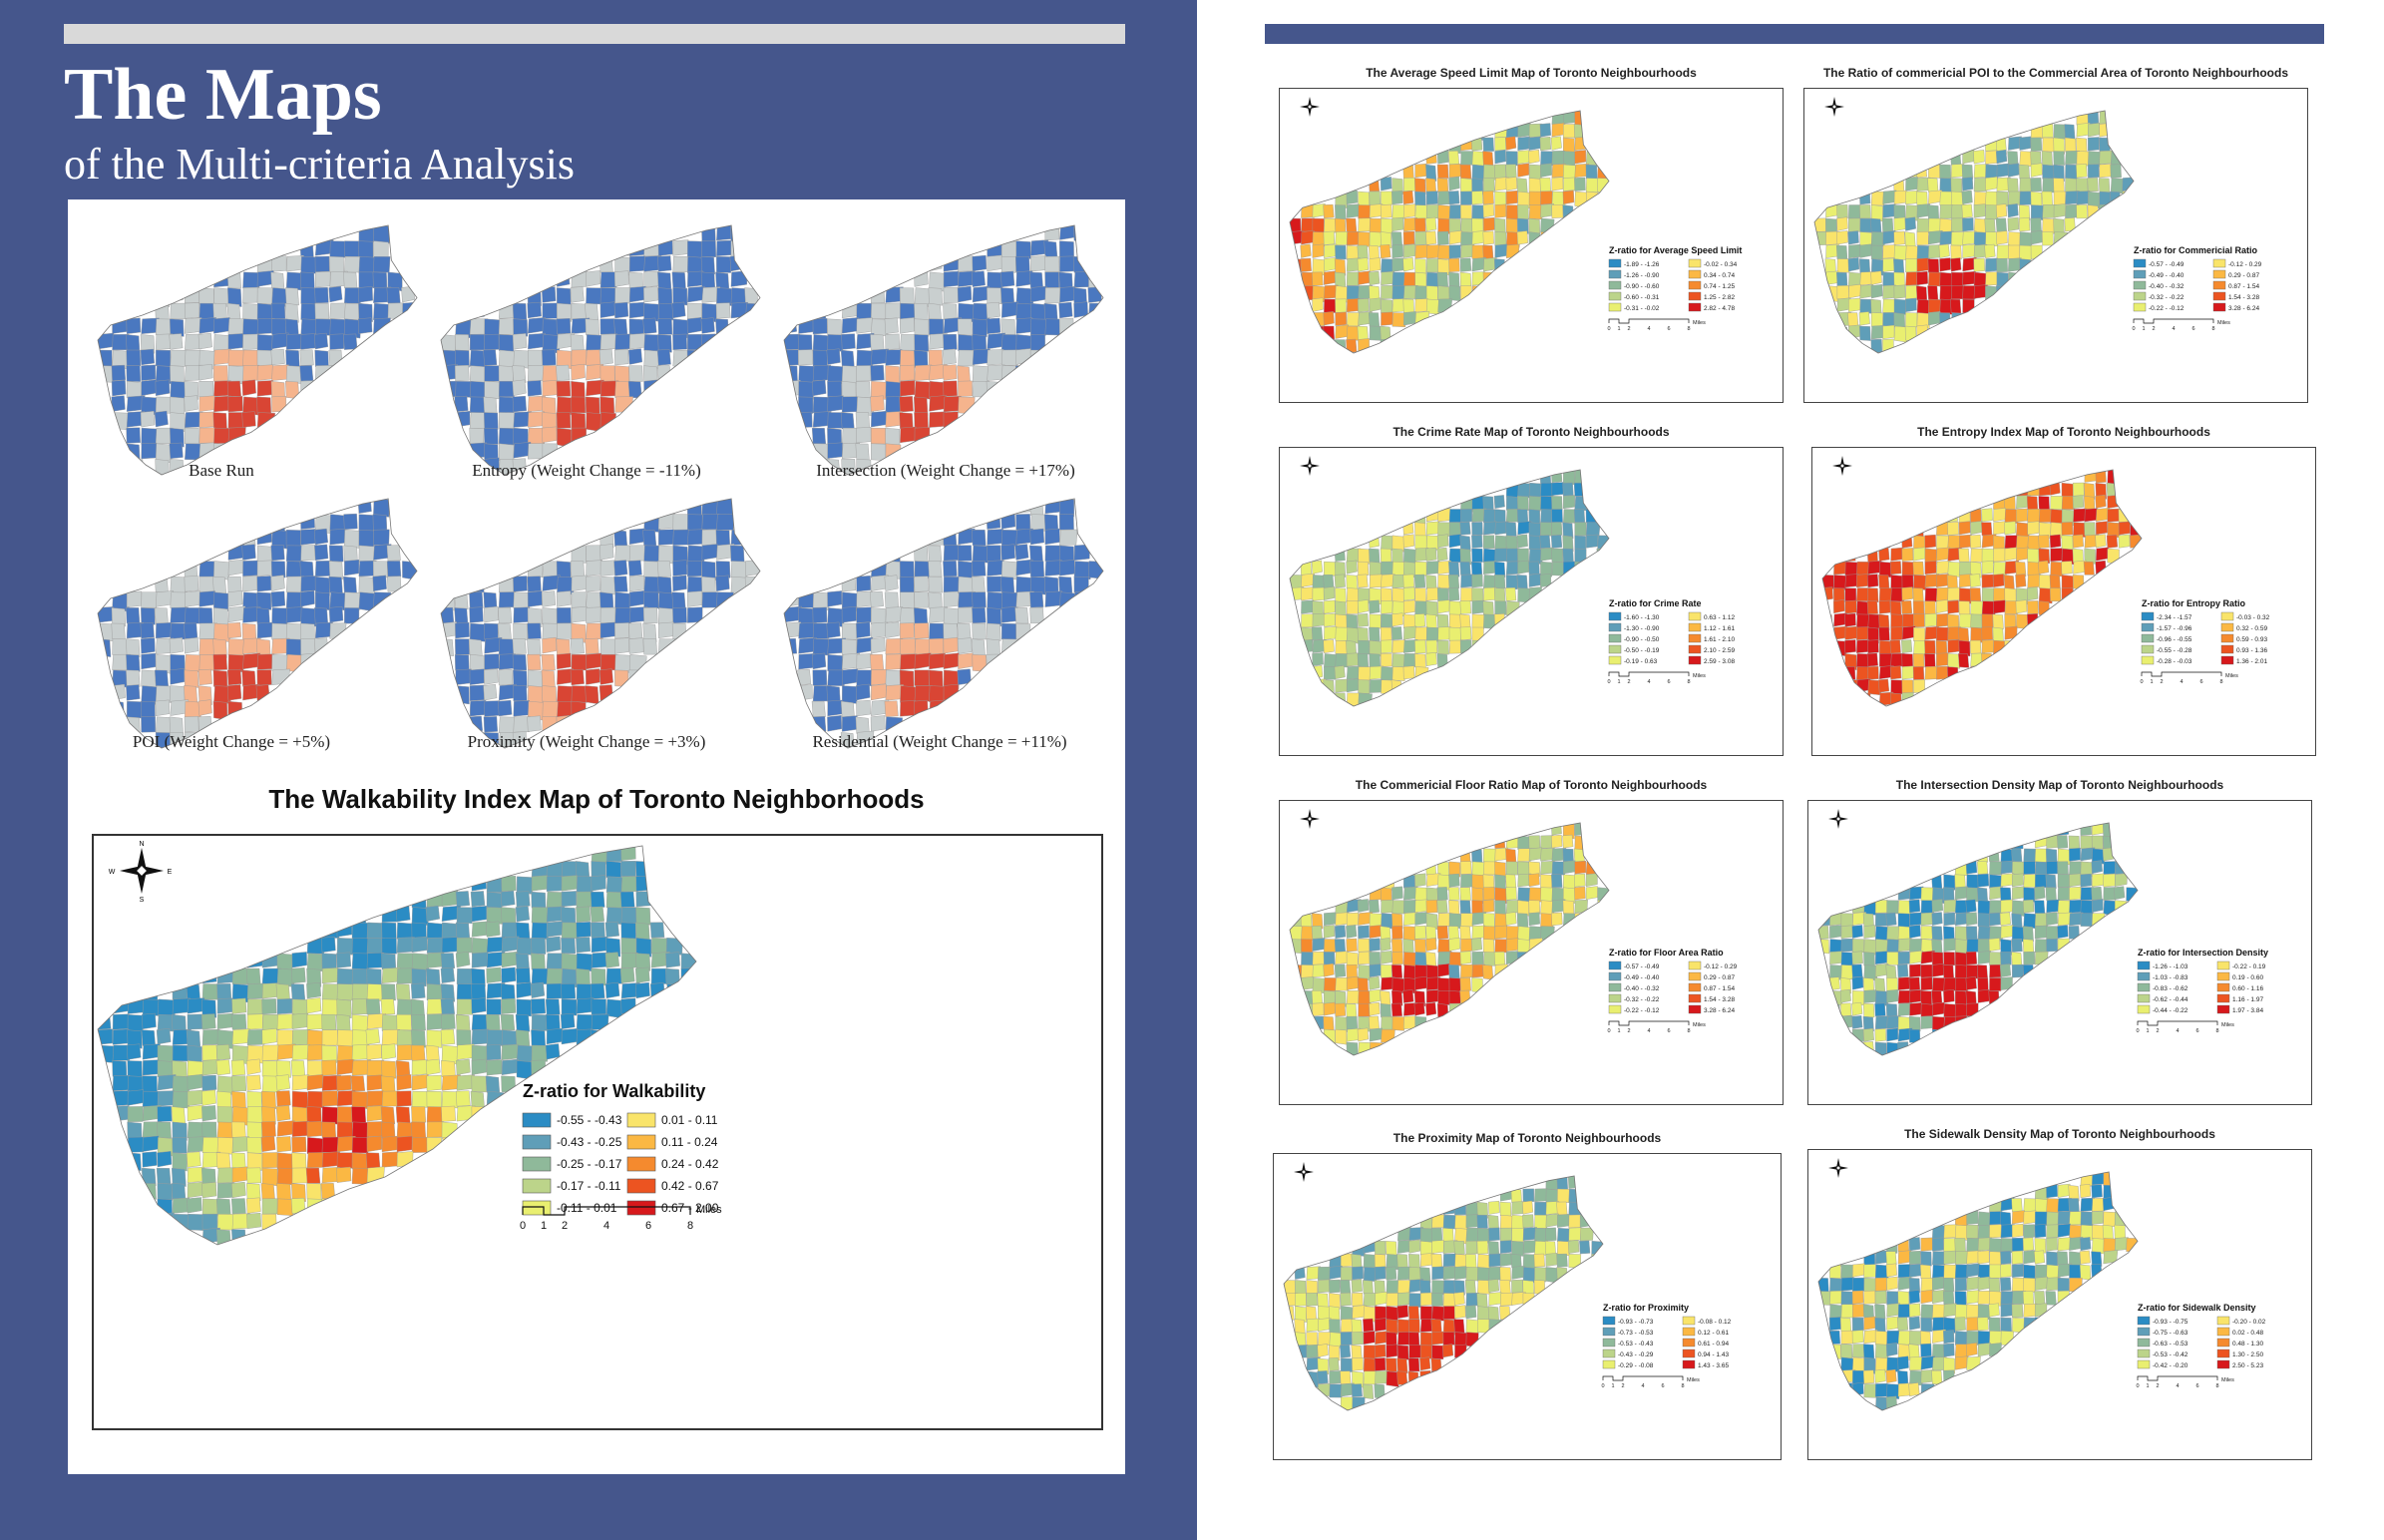  What do you see at coordinates (1655, 603) in the screenshot?
I see `criteria-legend-title: Z-ratio for Crime Rate` at bounding box center [1655, 603].